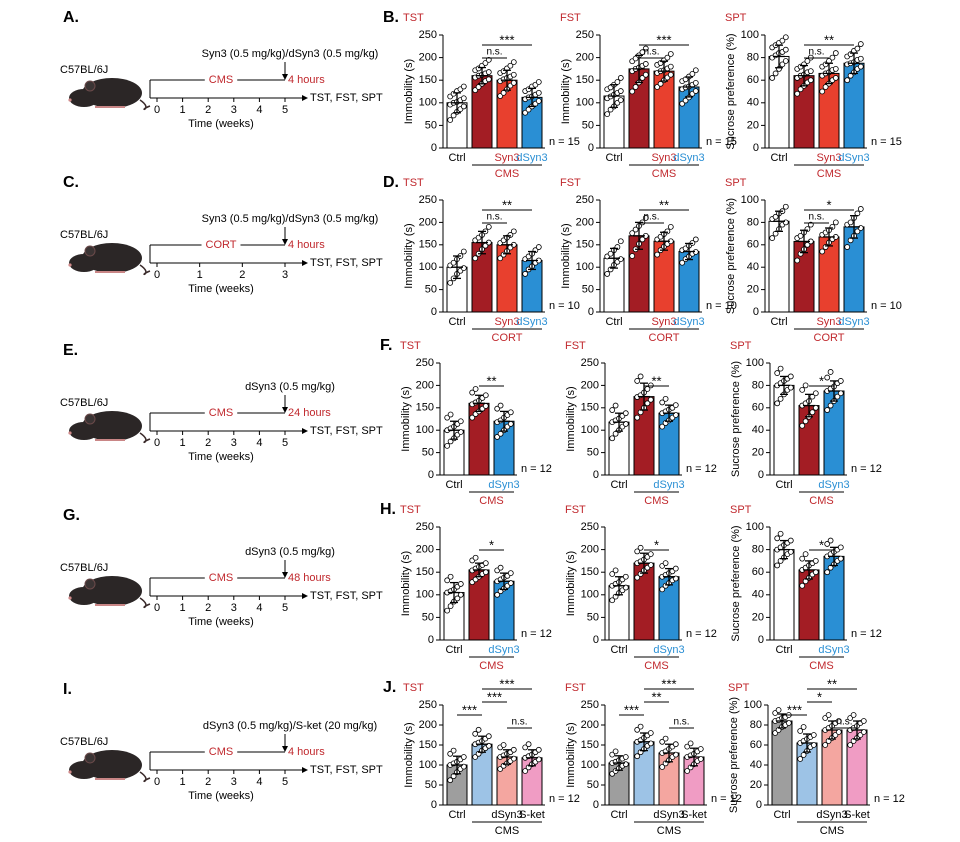 This screenshot has width=960, height=842. Describe the element at coordinates (234, 608) in the screenshot. I see `time-tick-label: 3` at that location.